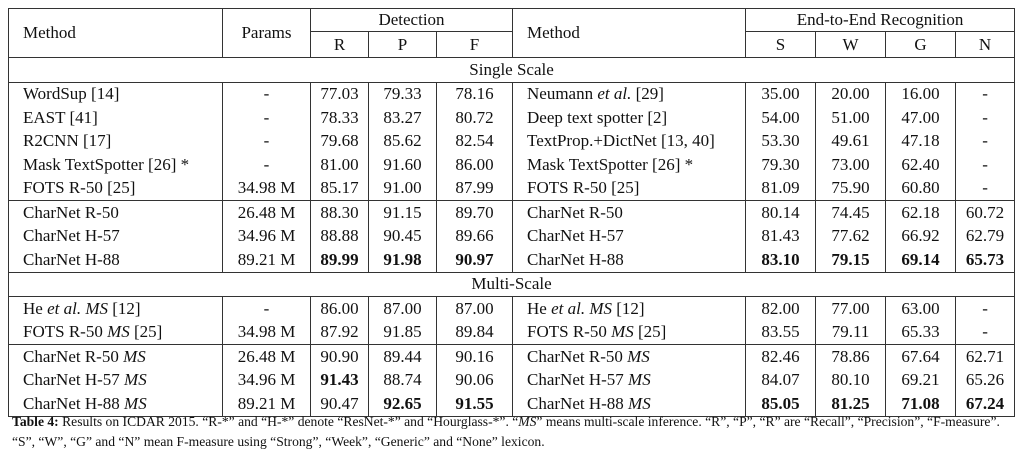  I want to click on cell: 65.33, so click(921, 332).